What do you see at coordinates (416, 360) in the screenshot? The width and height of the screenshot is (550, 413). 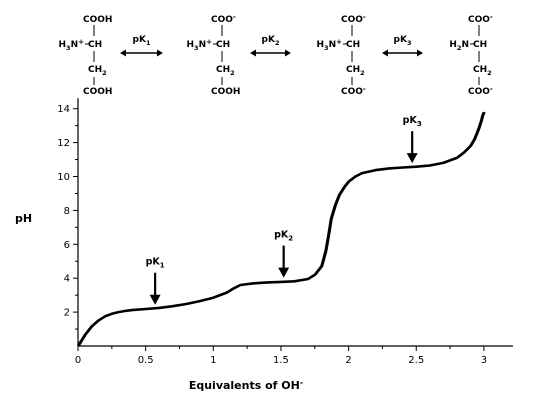 I see `x-tick-label: 2.5` at bounding box center [416, 360].